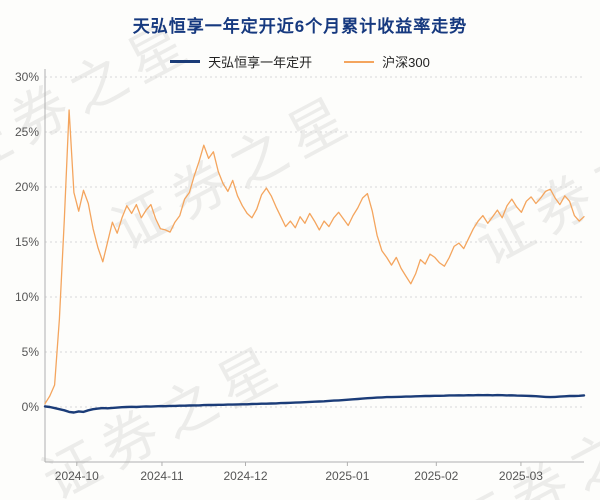 The image size is (600, 500). What do you see at coordinates (161, 476) in the screenshot?
I see `x-tick-label: 2024-11` at bounding box center [161, 476].